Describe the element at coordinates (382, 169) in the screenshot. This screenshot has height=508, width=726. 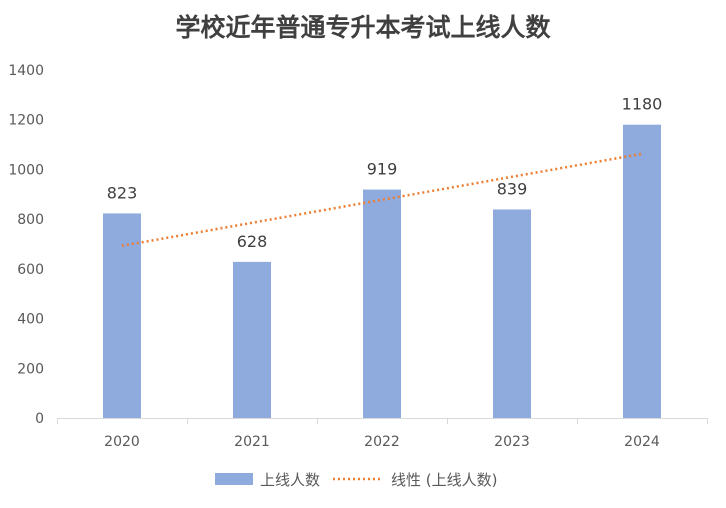
I see `data-label: 919` at that location.